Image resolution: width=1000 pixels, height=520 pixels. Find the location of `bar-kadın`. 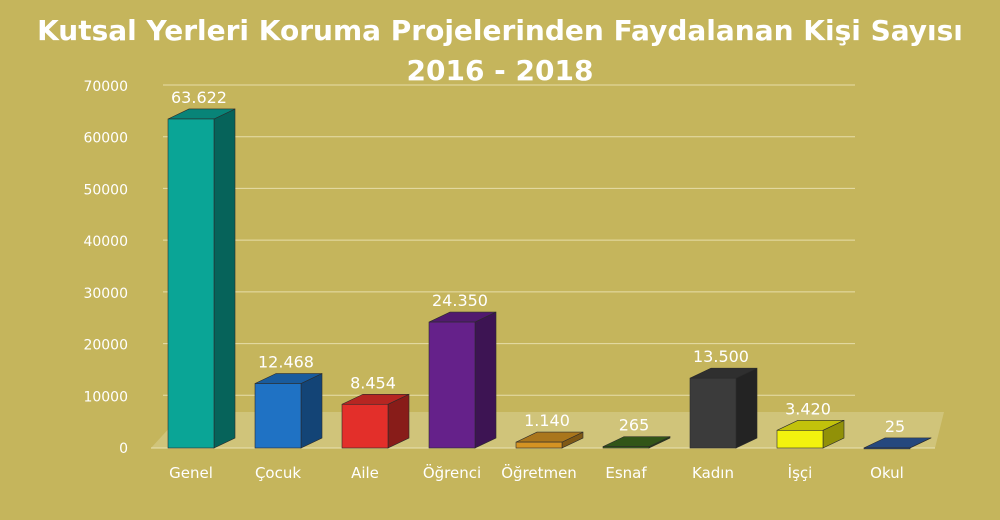

bar-kadın is located at coordinates (723, 408).